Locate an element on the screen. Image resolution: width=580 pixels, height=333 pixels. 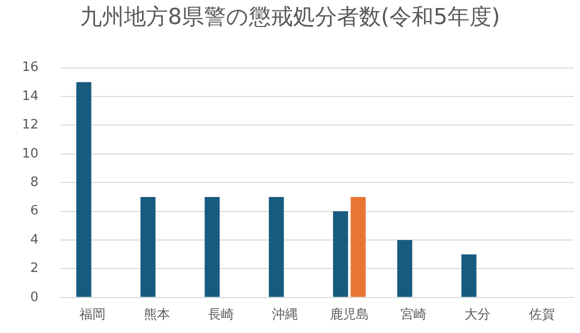
y-tick-label: 6 is located at coordinates (34, 211).